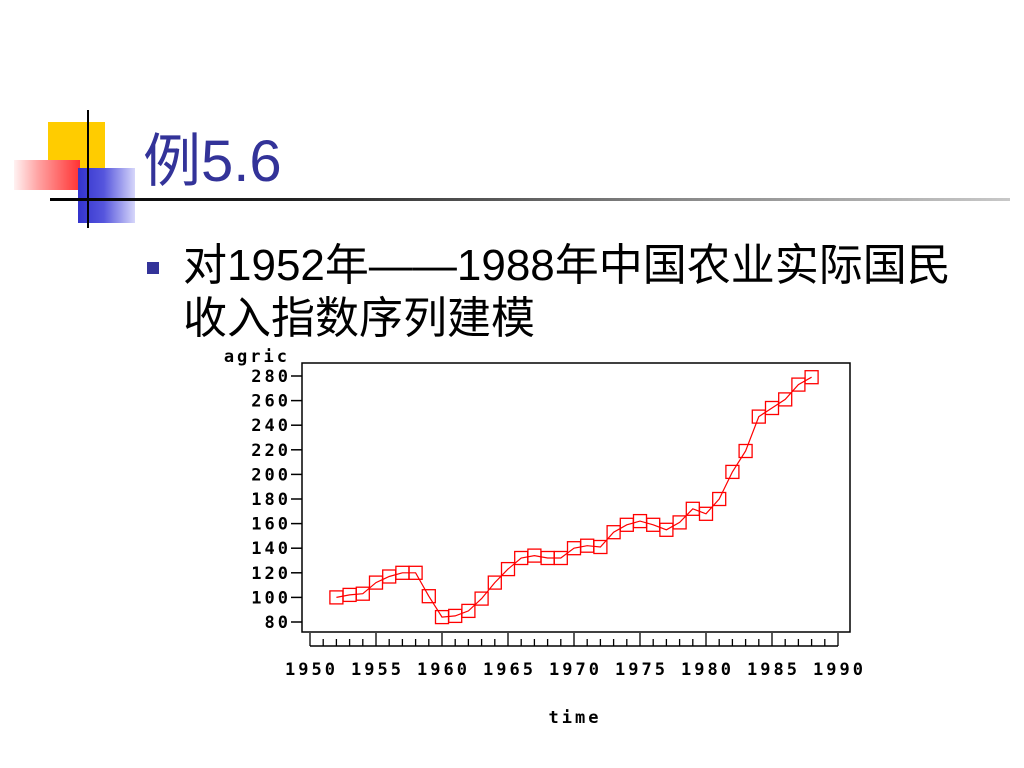 The width and height of the screenshot is (1024, 768). I want to click on x-tick-label: 1970, so click(575, 670).